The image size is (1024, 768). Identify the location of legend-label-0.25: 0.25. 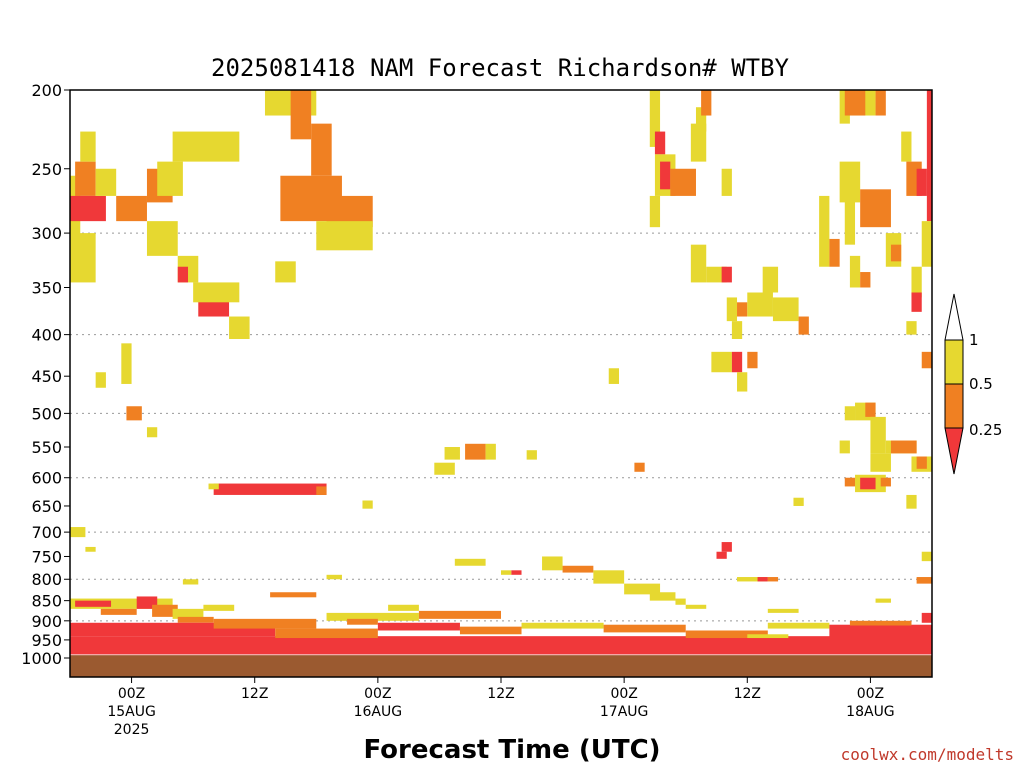
(985, 430).